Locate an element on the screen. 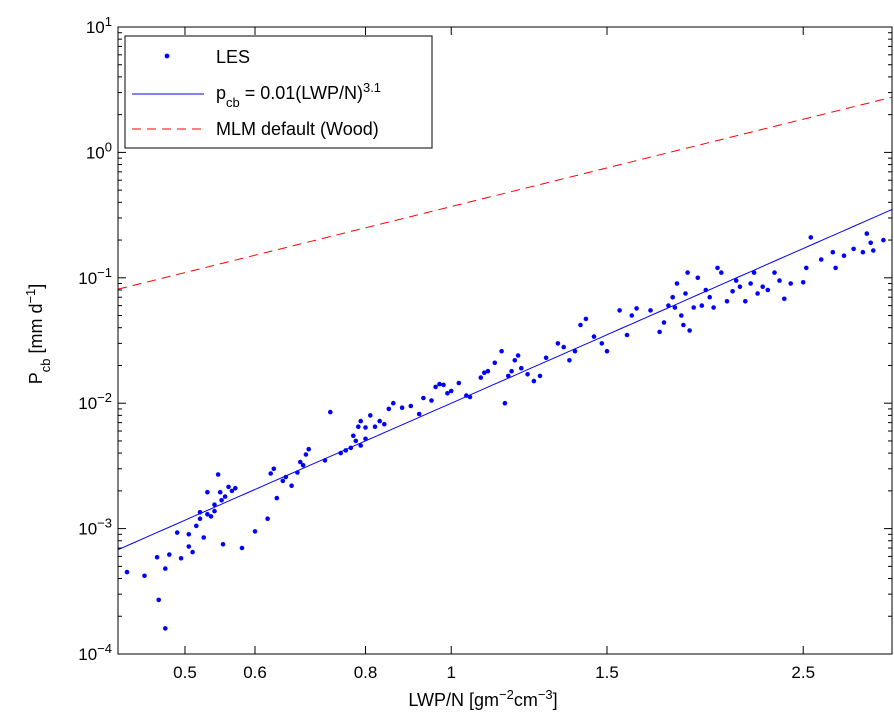 This screenshot has width=894, height=722. legend-box is located at coordinates (278, 92).